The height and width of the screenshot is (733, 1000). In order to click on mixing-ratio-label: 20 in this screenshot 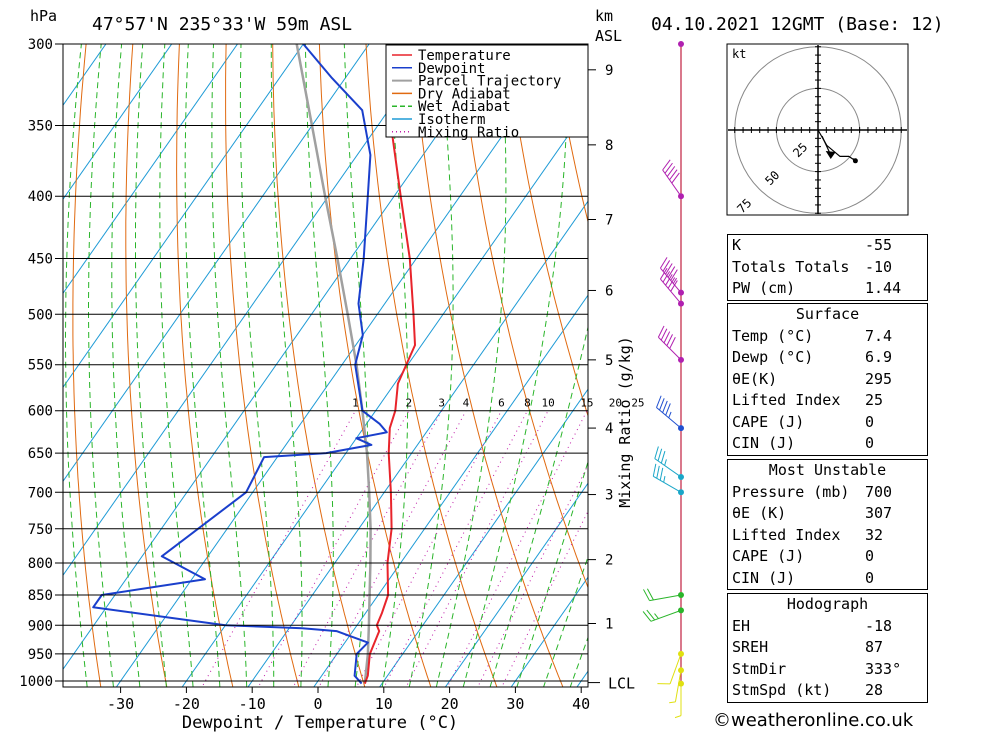, I will do `click(615, 403)`.